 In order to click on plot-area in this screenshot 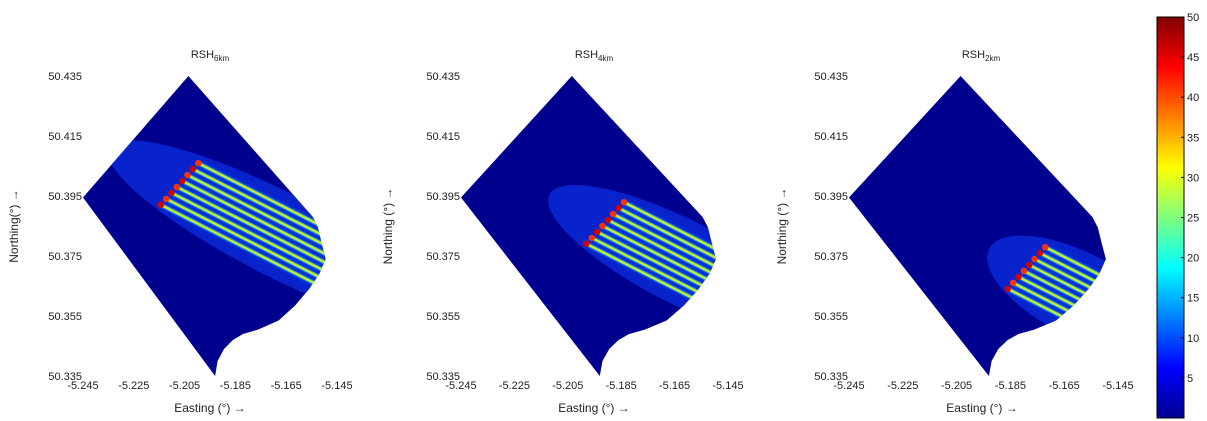, I will do `click(204, 226)`.